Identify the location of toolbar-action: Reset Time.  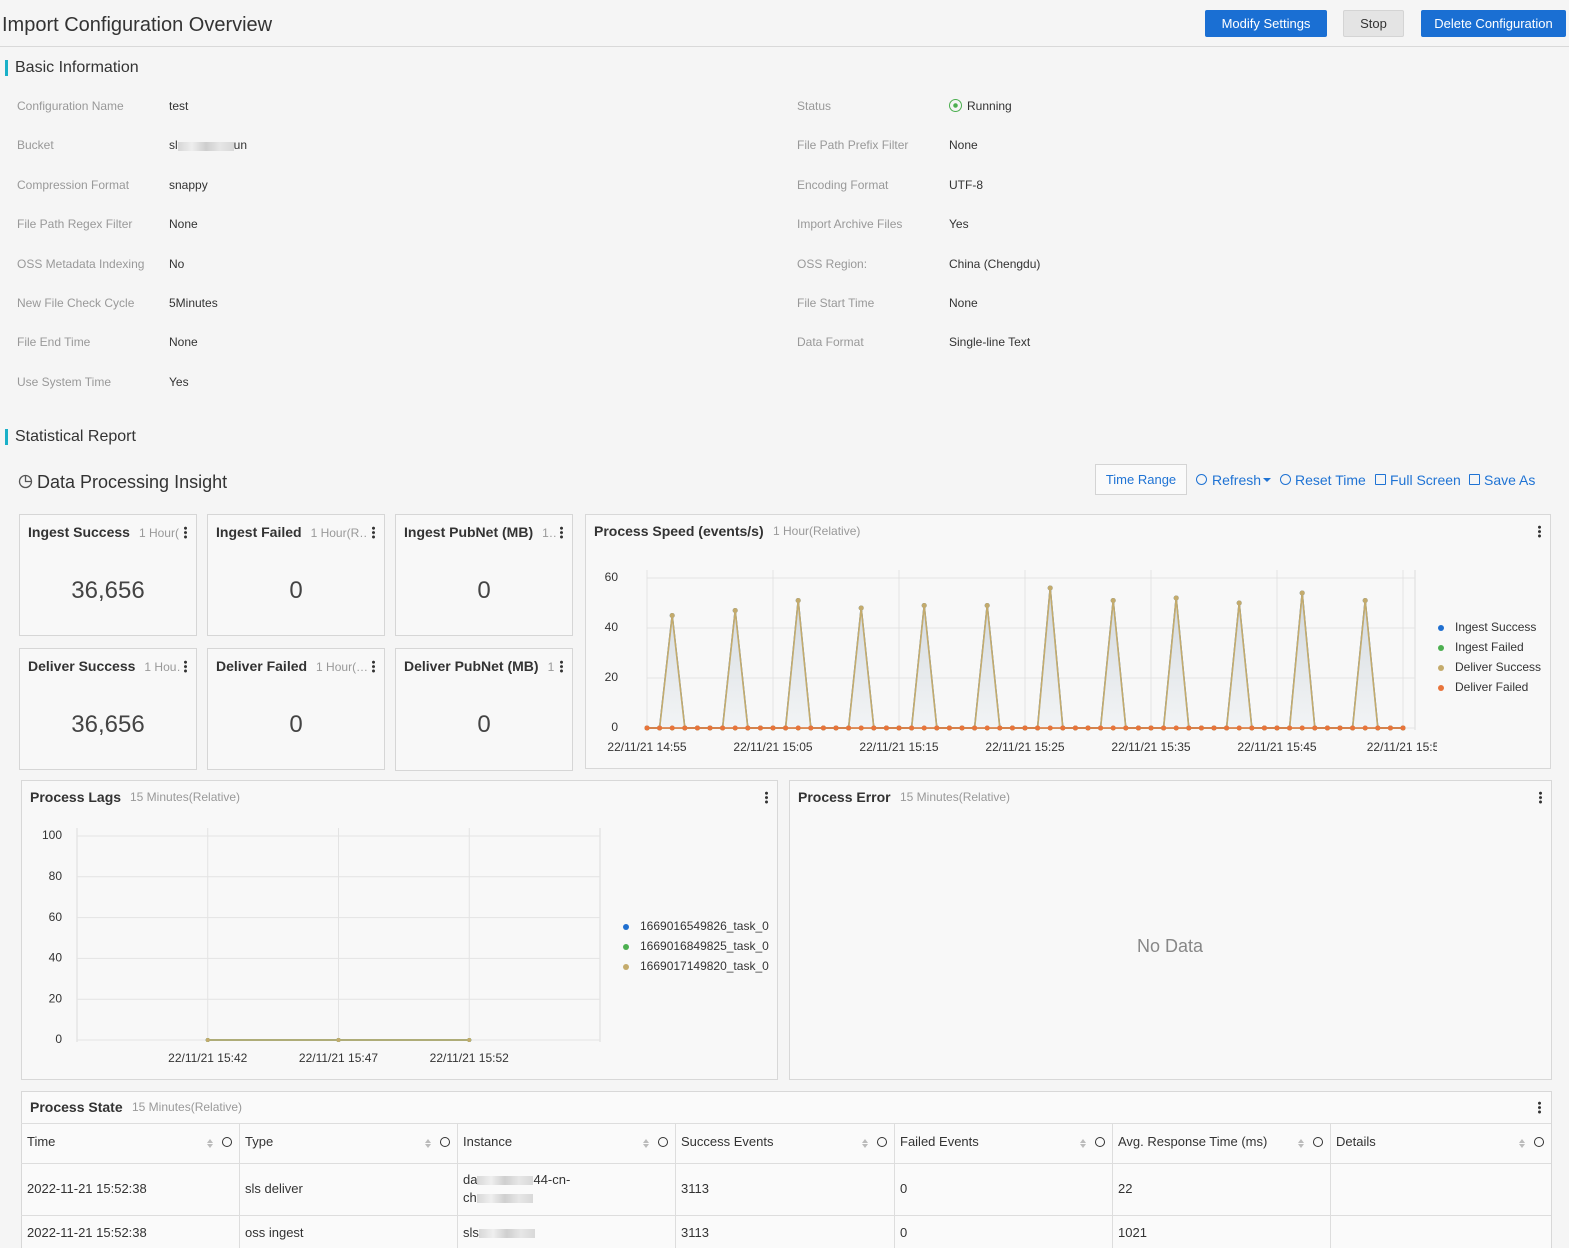
(1330, 480).